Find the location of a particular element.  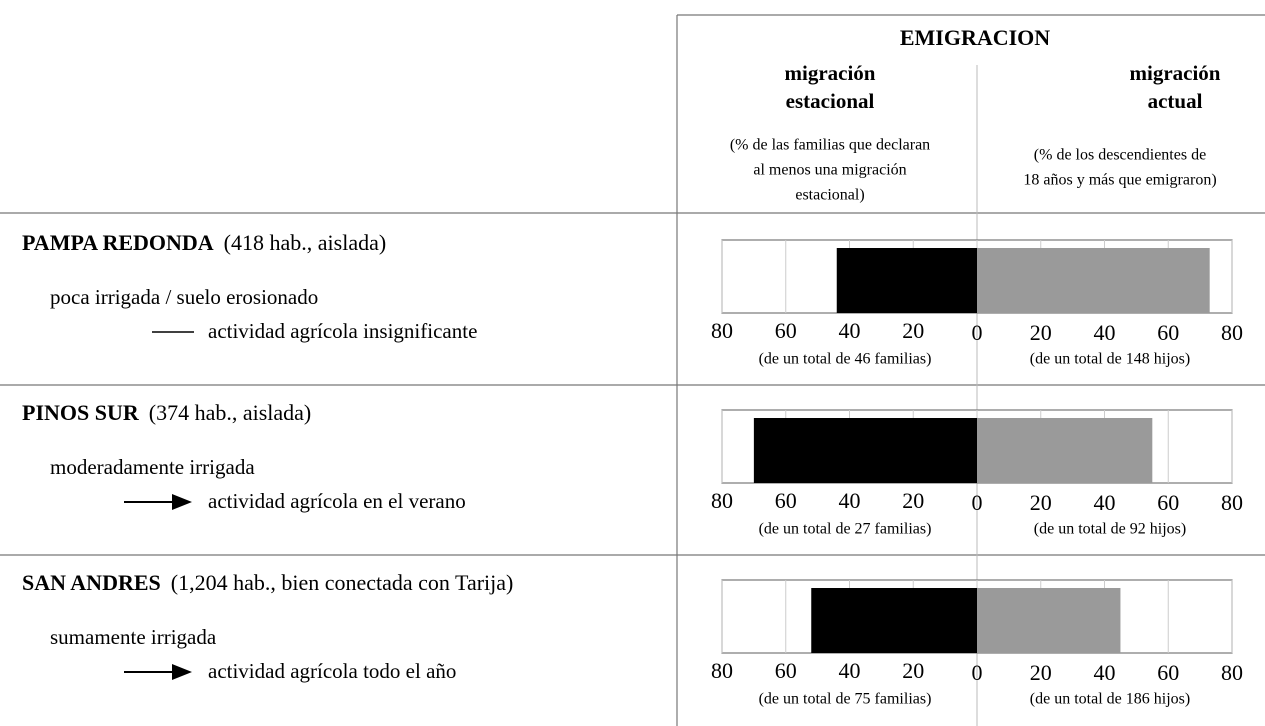

note: 18 años y más que emigraron) is located at coordinates (1119, 180).